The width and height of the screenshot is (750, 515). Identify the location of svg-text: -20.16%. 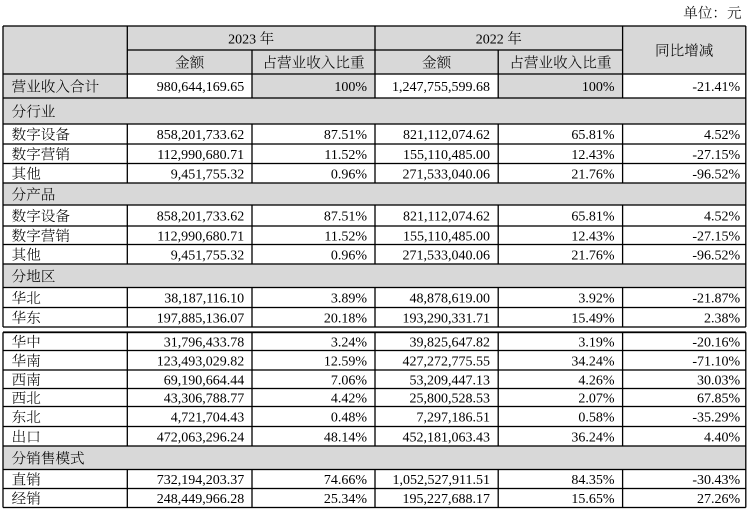
(716, 342).